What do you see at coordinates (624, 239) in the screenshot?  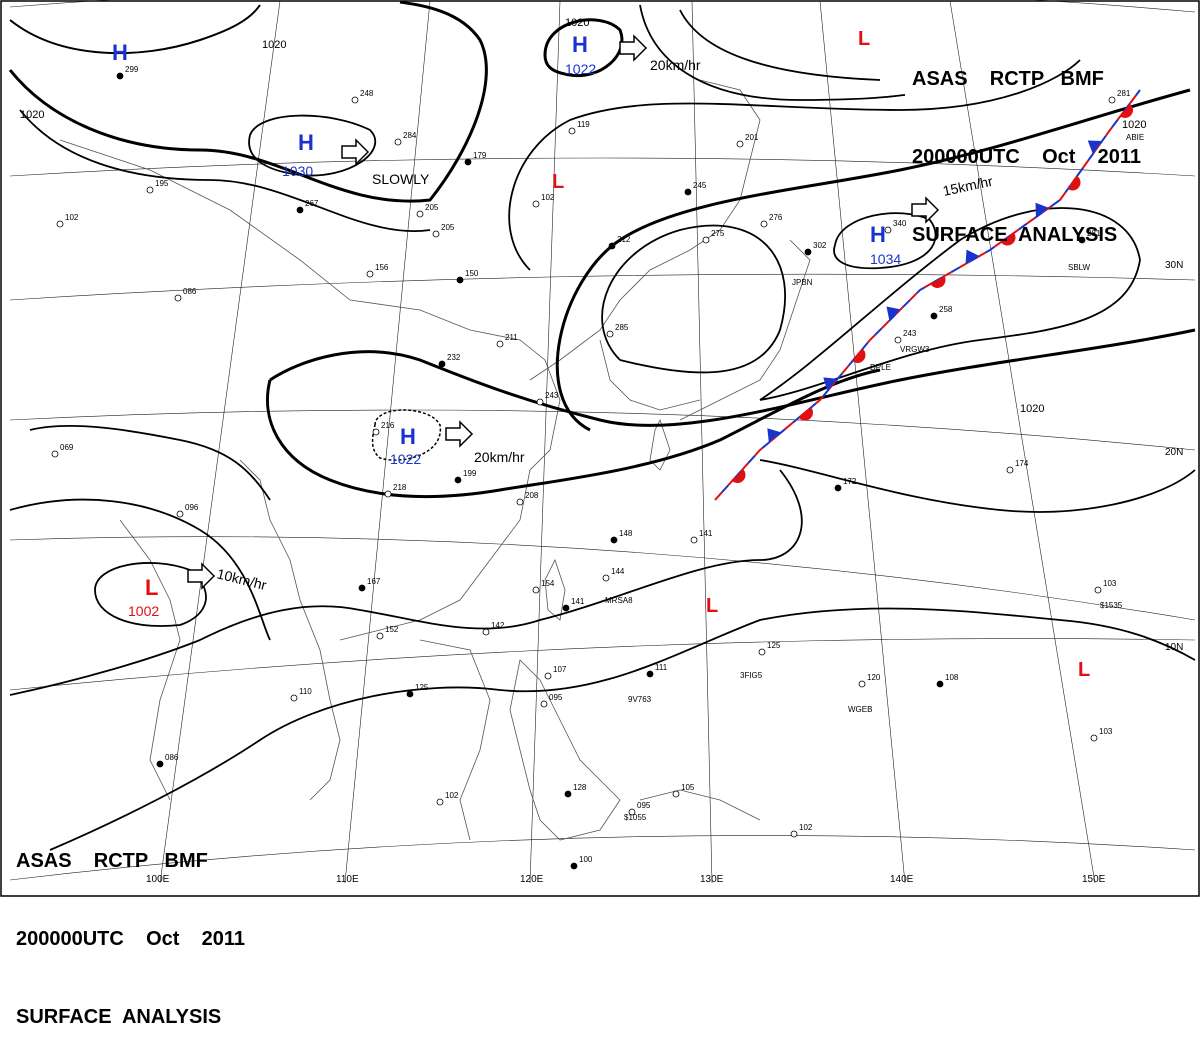 I see `station-pressure: 212` at bounding box center [624, 239].